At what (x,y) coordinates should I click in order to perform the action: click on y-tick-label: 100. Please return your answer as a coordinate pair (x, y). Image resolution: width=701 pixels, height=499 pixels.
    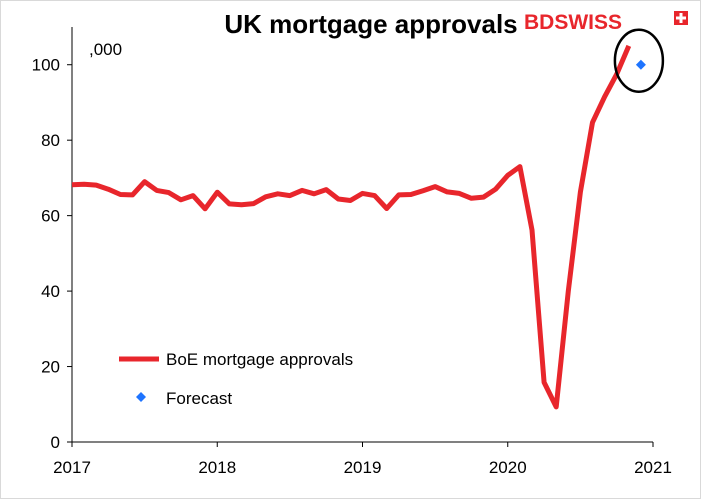
    Looking at the image, I should click on (46, 65).